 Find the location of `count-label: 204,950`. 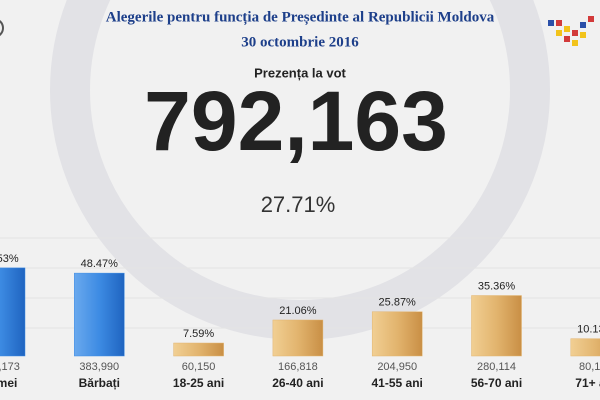

count-label: 204,950 is located at coordinates (397, 367).